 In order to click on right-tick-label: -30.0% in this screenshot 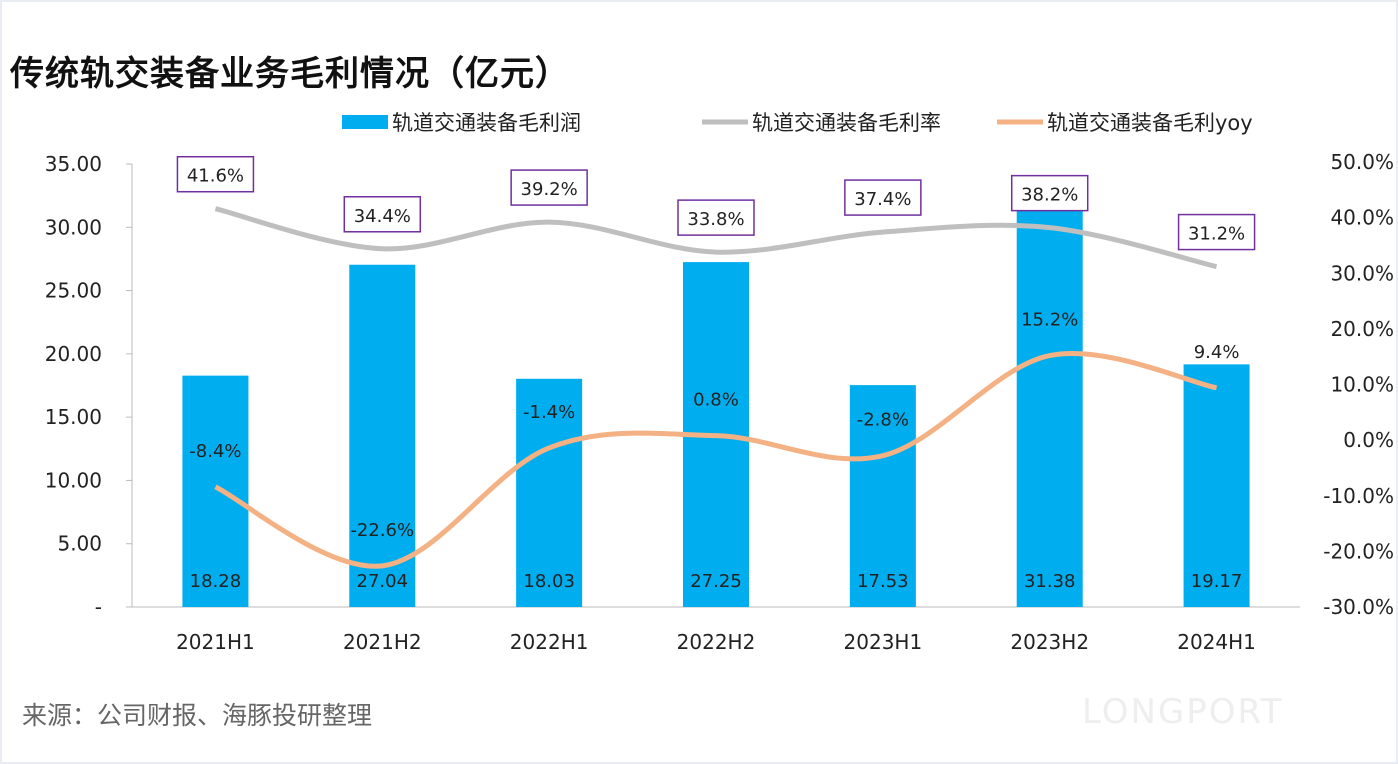, I will do `click(1358, 607)`.